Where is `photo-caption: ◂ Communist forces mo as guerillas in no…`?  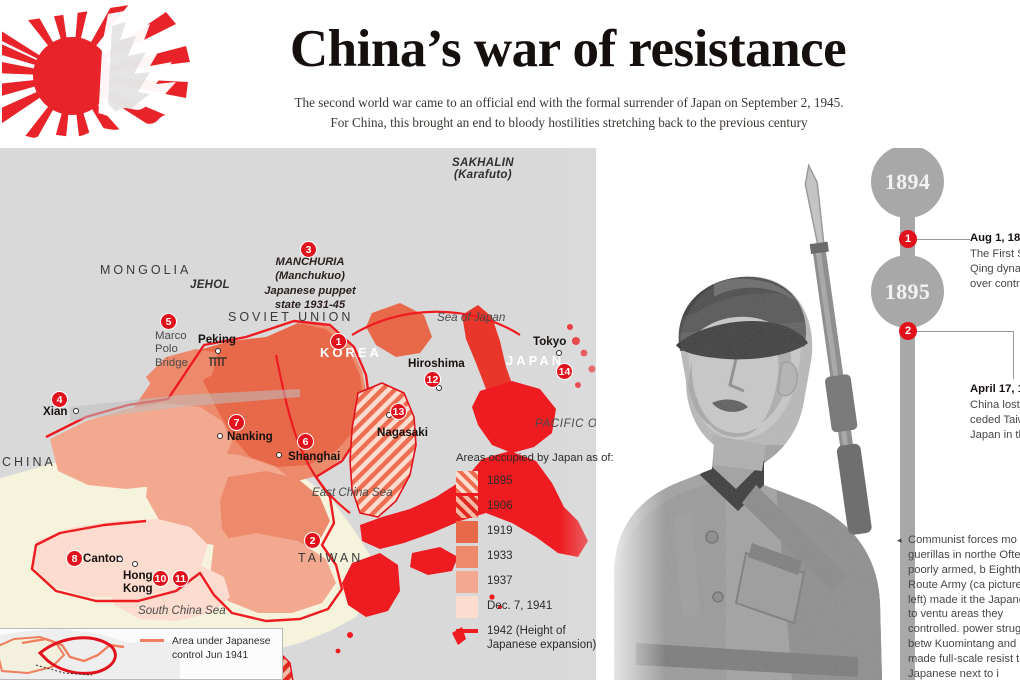
photo-caption: ◂ Communist forces mo as guerillas in no… is located at coordinates (958, 606).